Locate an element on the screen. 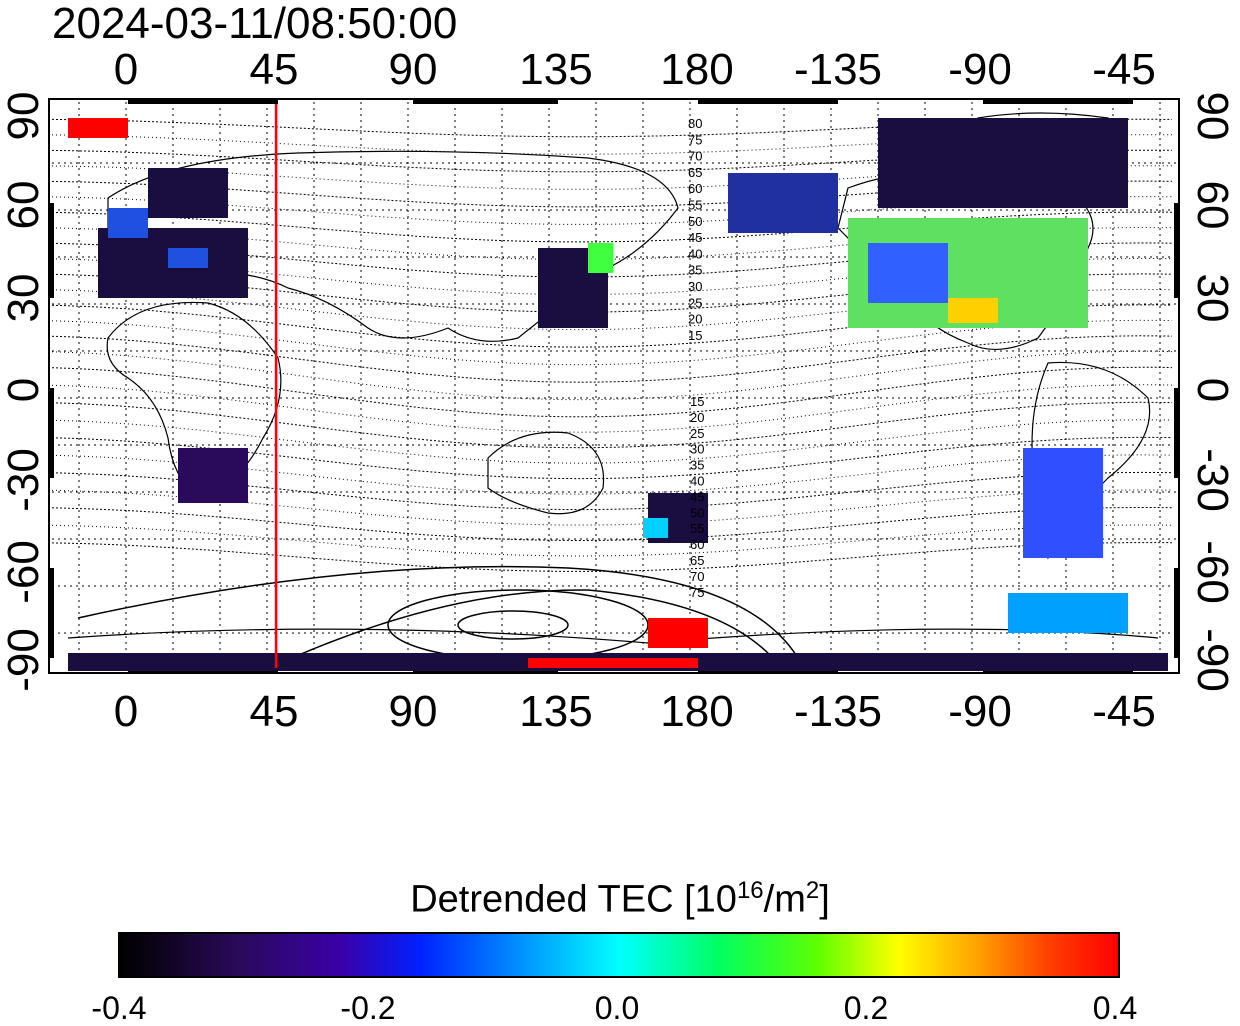 This screenshot has width=1240, height=1026. patch-southern-africa is located at coordinates (213, 475).